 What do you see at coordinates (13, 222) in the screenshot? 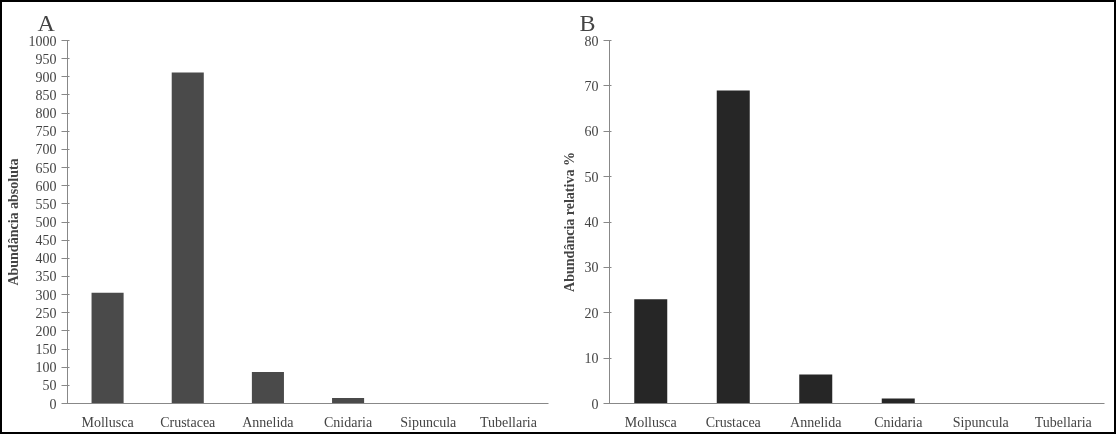
I see `y-axis-title: Abundância absoluta` at bounding box center [13, 222].